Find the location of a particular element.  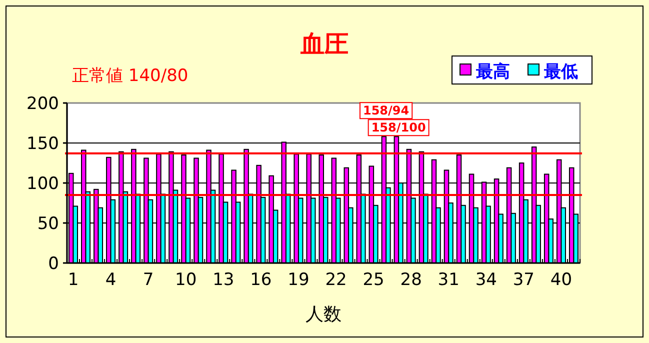

x-tick-label: 28 is located at coordinates (411, 280).